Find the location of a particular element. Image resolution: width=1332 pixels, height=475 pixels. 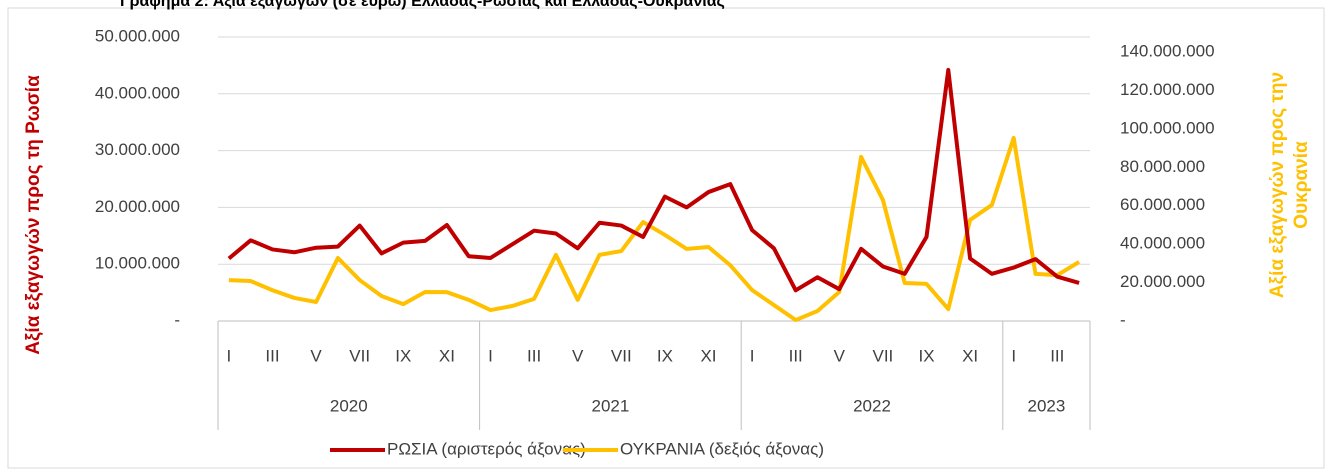

y2-tick-label: 100.000.000 is located at coordinates (1167, 127).